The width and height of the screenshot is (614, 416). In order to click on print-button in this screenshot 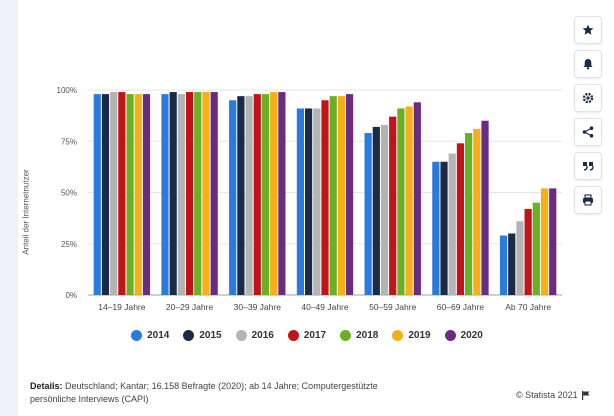, I will do `click(588, 200)`.